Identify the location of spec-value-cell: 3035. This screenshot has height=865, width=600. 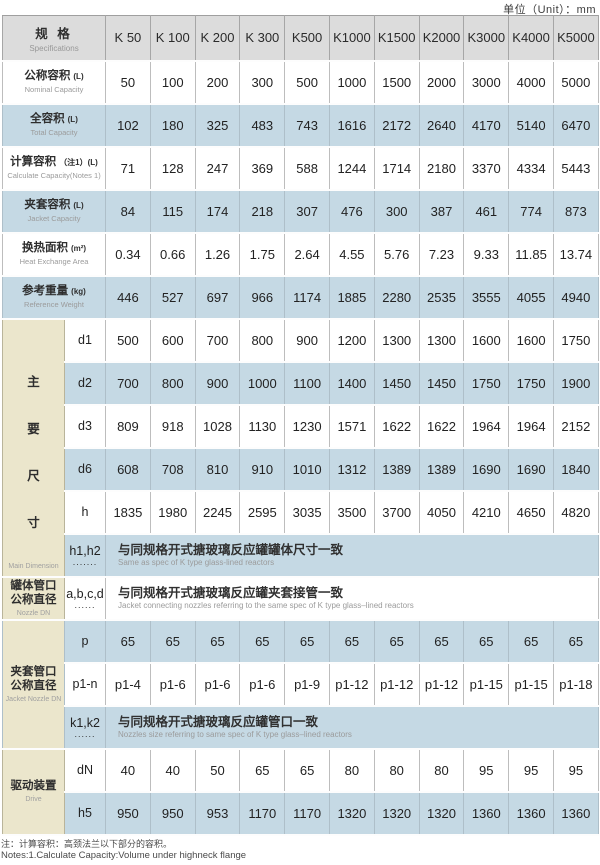
(307, 512).